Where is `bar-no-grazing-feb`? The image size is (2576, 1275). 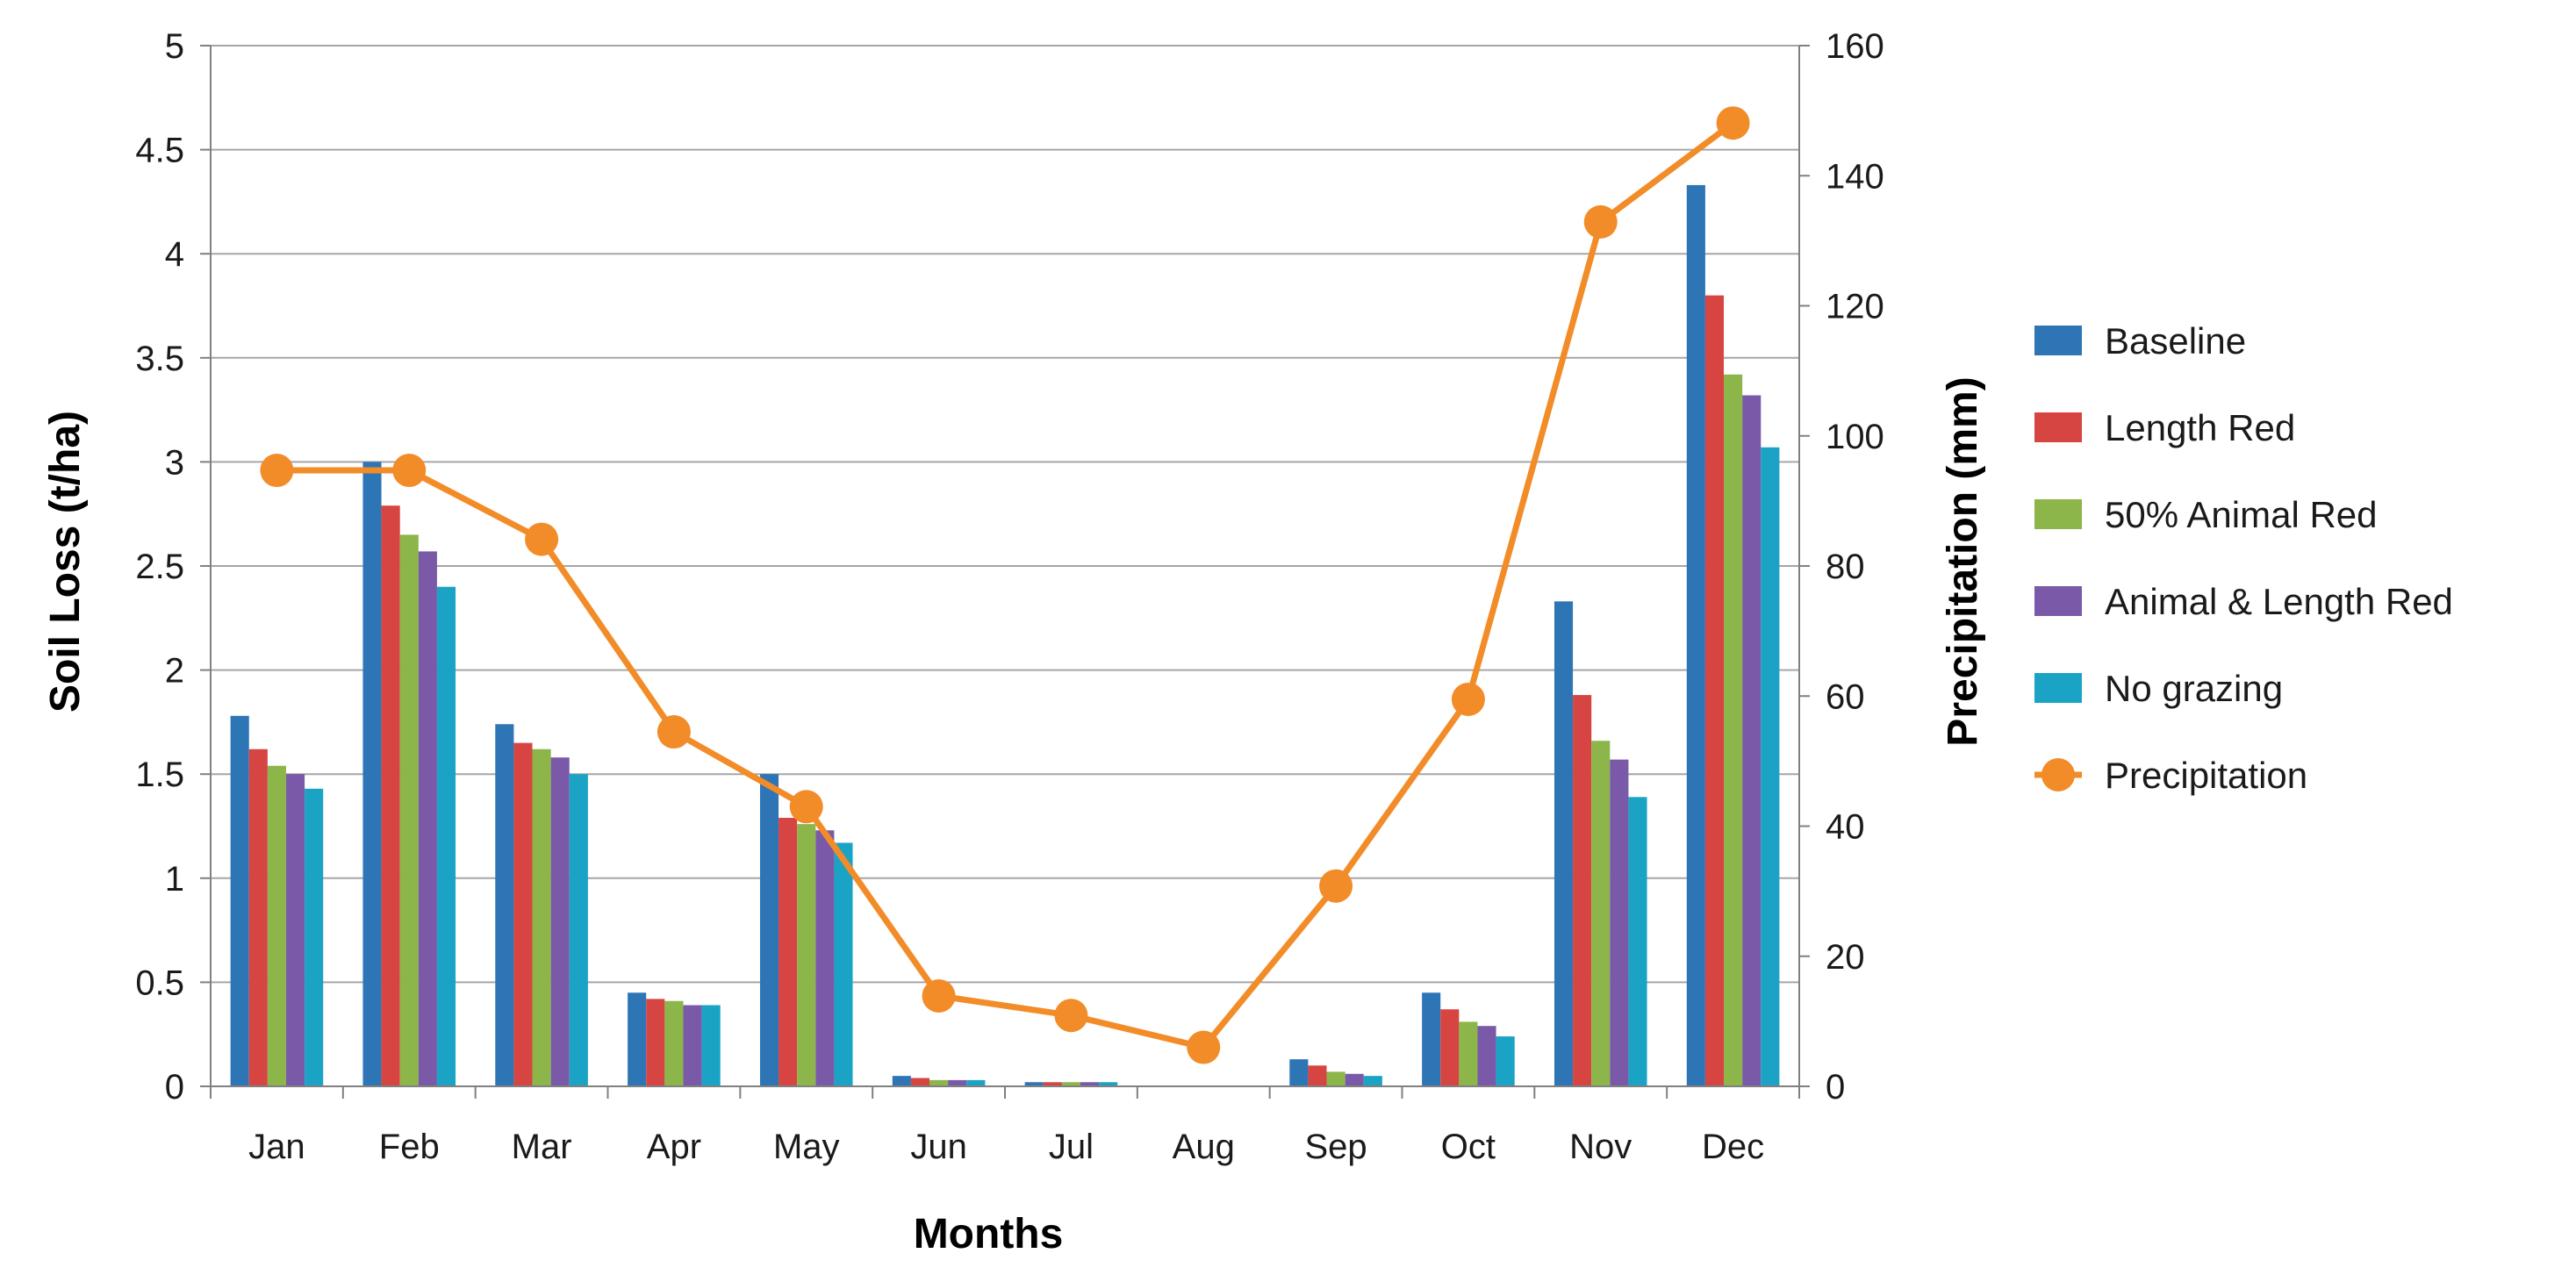 bar-no-grazing-feb is located at coordinates (446, 836).